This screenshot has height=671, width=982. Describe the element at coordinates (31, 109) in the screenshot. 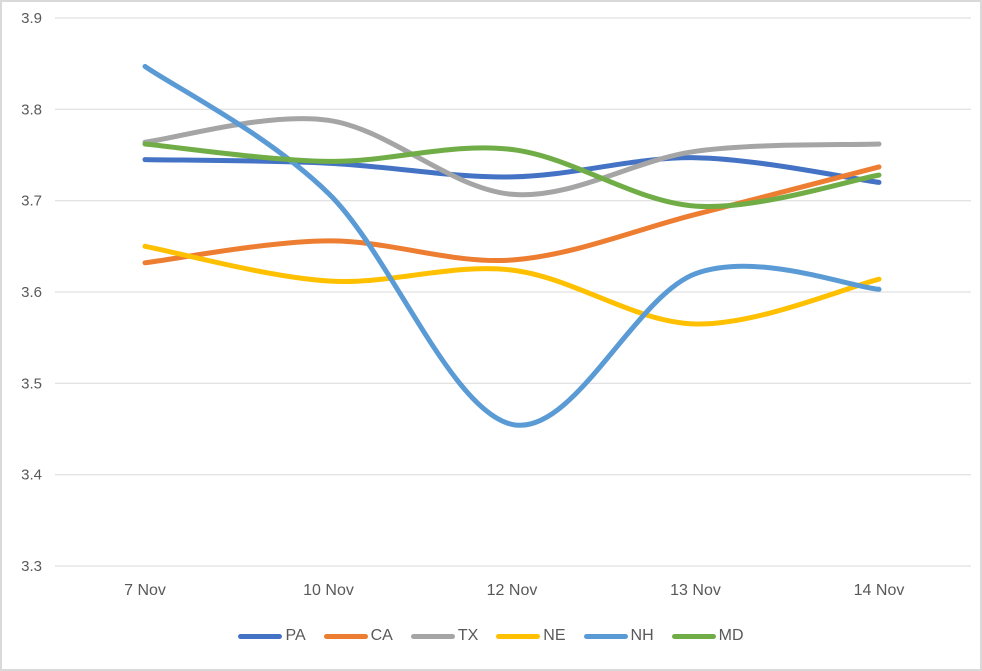

I see `y-tick-label: 3.8` at that location.